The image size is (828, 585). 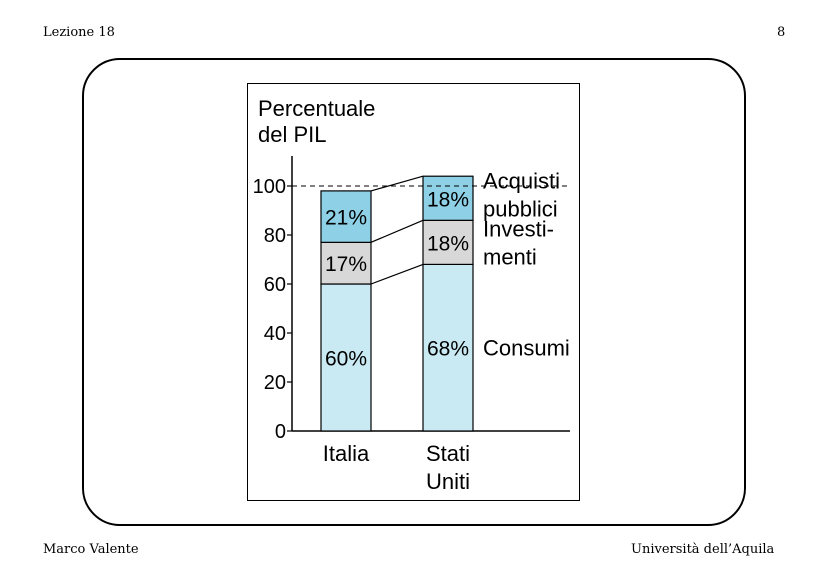 I want to click on header-page-number: 8, so click(x=781, y=32).